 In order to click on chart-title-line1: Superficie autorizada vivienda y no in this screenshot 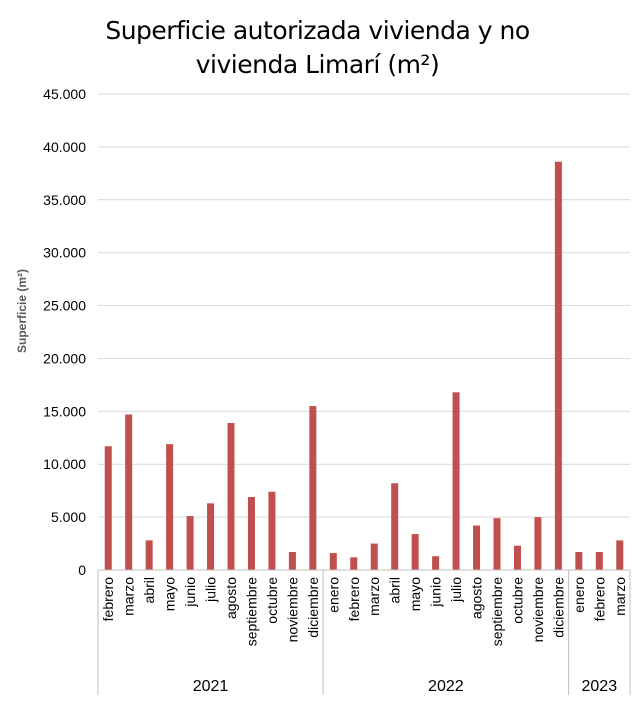, I will do `click(317, 30)`.